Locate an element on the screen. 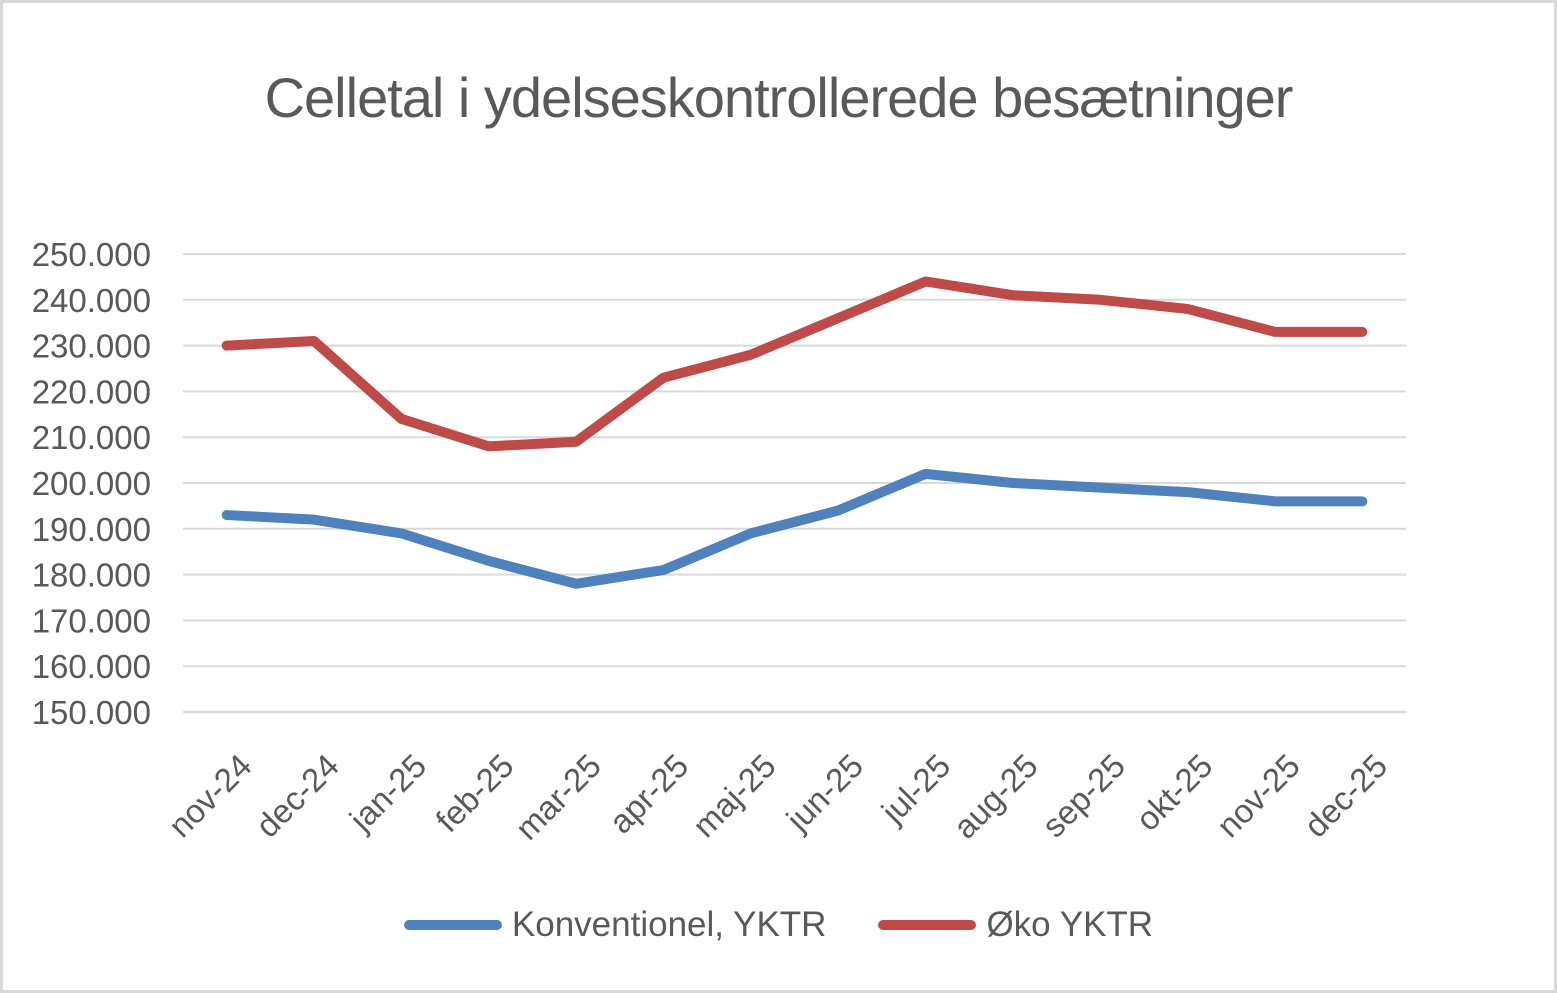 Image resolution: width=1557 pixels, height=993 pixels. y-axis-tick-label: 240.000 is located at coordinates (91, 300).